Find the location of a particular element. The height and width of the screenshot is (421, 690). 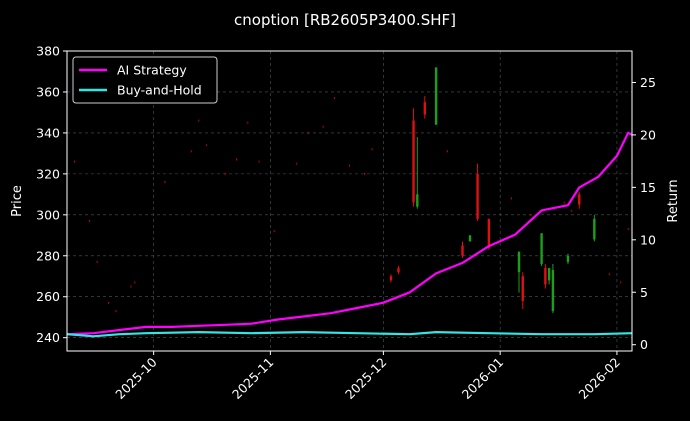

legend-label-ai-strategy: AI Strategy is located at coordinates (152, 70).